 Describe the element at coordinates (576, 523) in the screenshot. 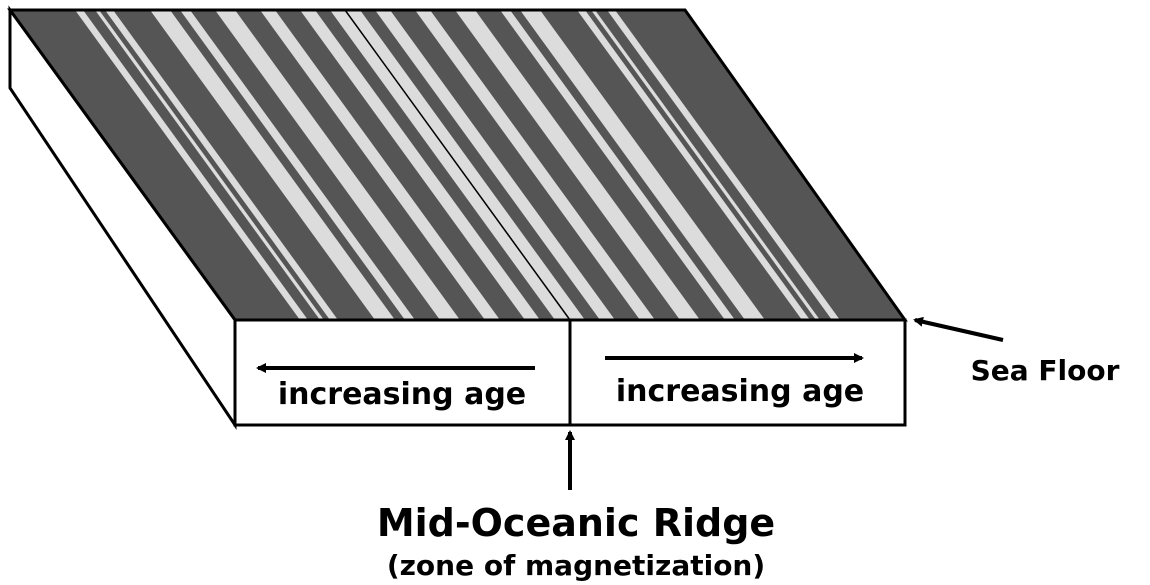

I see `ridge-label: Mid-Oceanic Ridge` at that location.